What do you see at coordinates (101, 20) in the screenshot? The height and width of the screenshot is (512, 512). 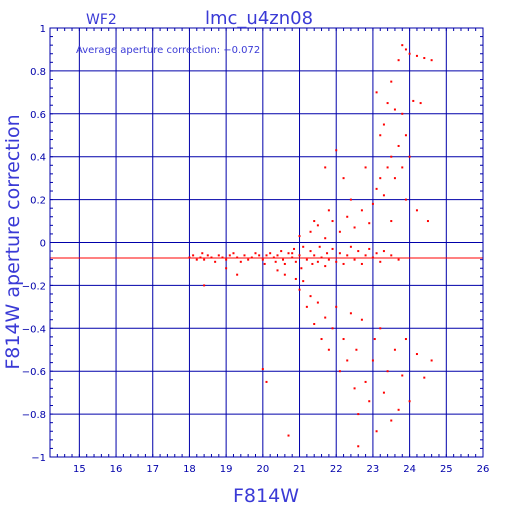 I see `panel-label: WF2` at bounding box center [101, 20].